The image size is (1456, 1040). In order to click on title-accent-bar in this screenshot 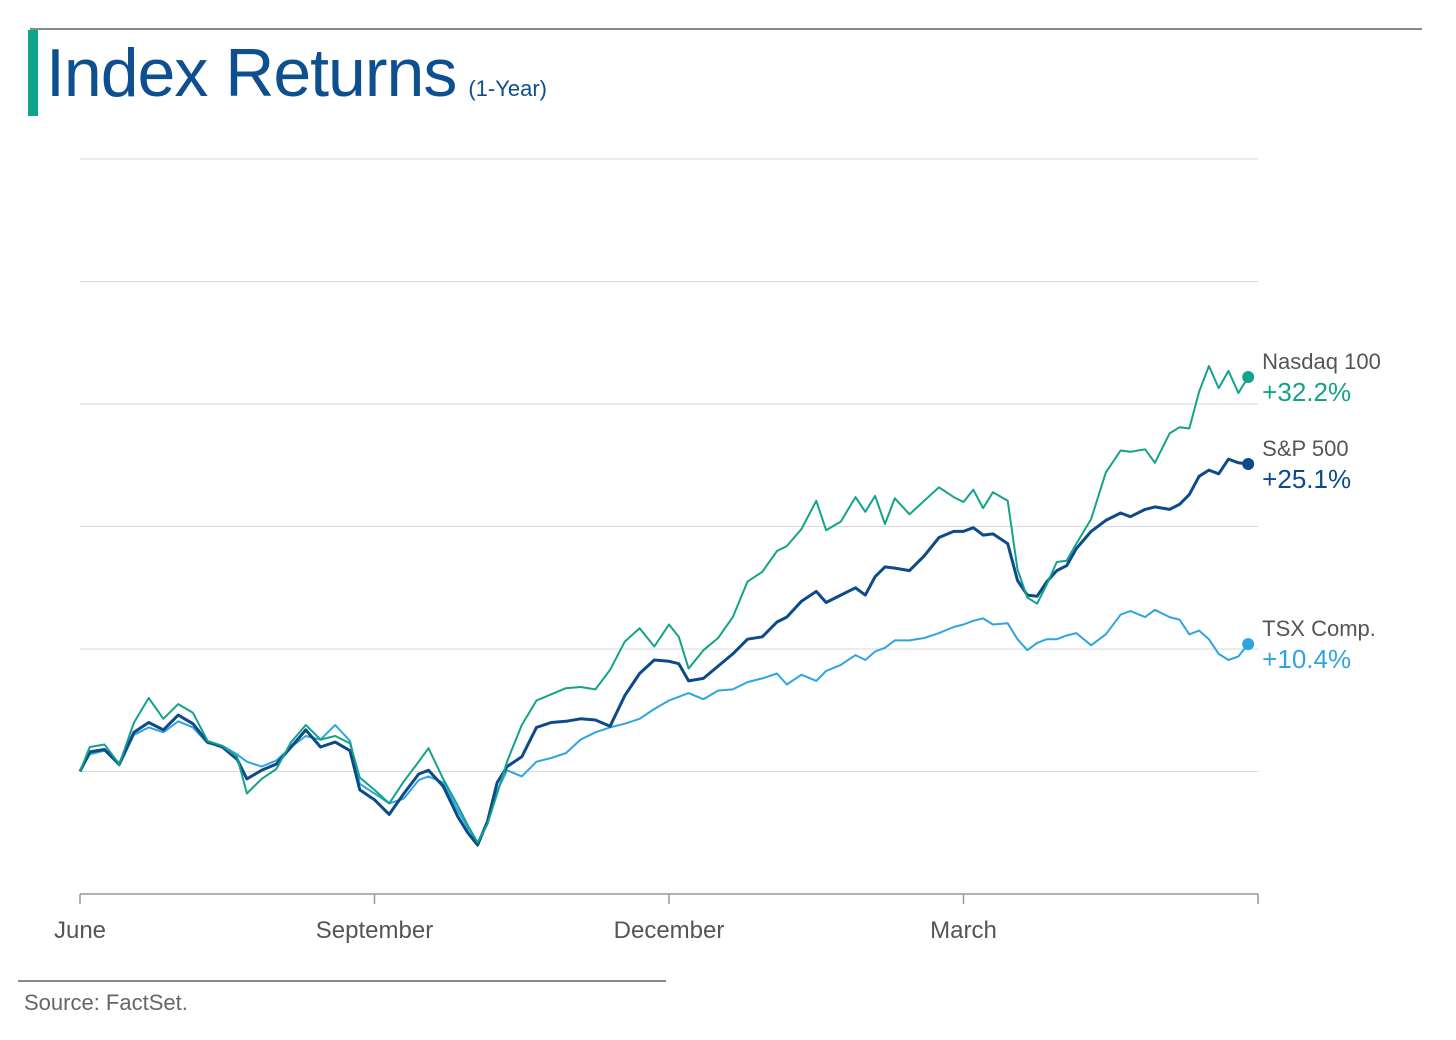, I will do `click(33, 73)`.